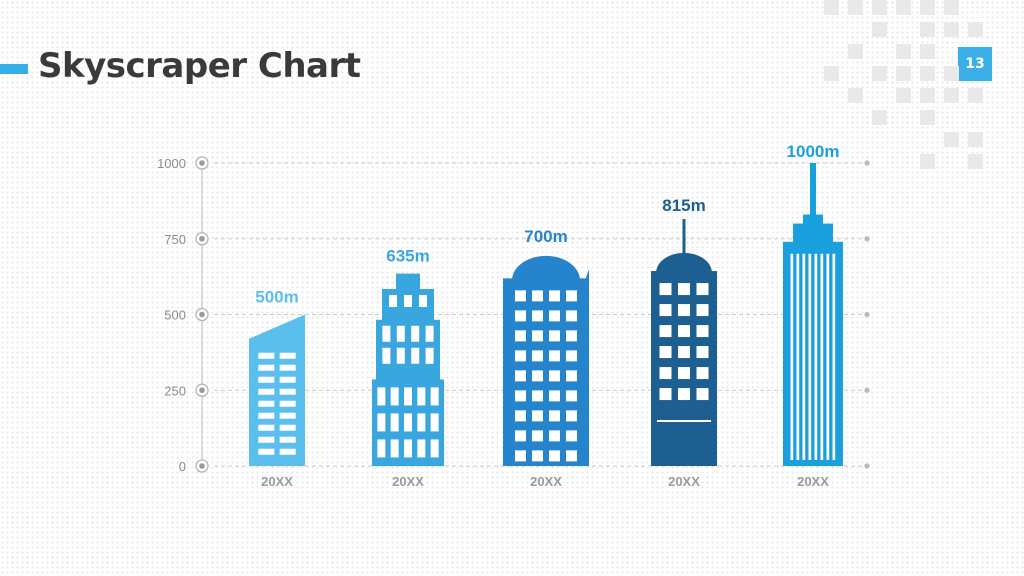 Image resolution: width=1024 pixels, height=576 pixels. What do you see at coordinates (545, 236) in the screenshot?
I see `data-label: 700m` at bounding box center [545, 236].